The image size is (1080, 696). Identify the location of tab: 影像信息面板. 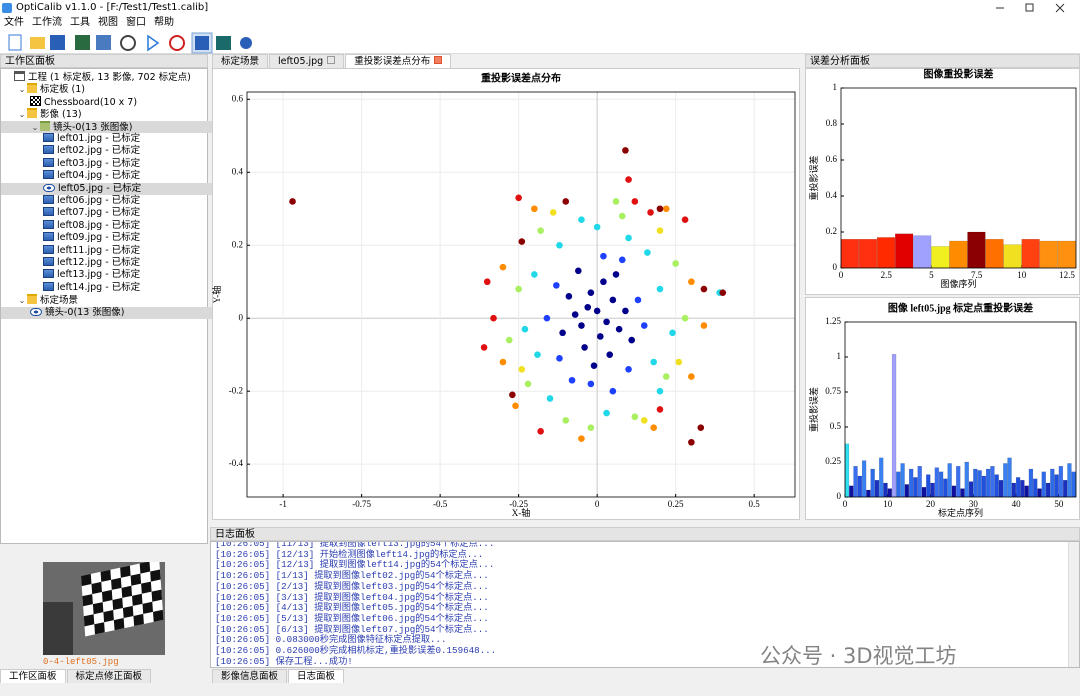
(250, 676).